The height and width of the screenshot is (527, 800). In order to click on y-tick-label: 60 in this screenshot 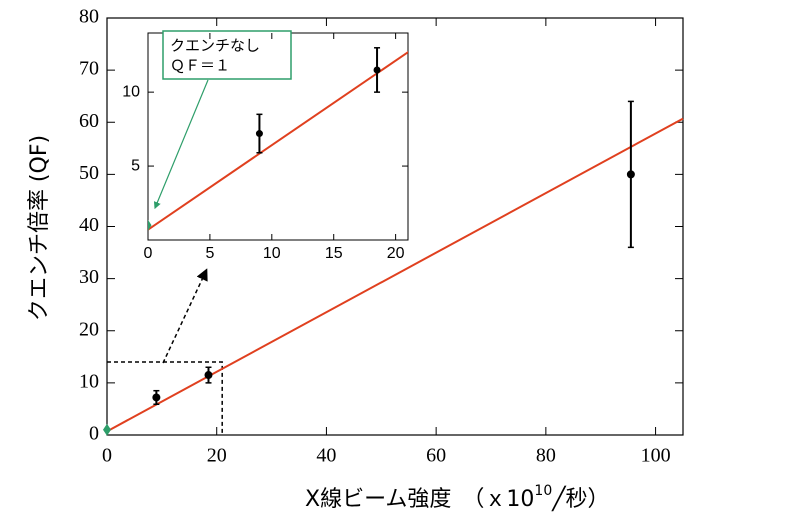, I will do `click(89, 121)`.